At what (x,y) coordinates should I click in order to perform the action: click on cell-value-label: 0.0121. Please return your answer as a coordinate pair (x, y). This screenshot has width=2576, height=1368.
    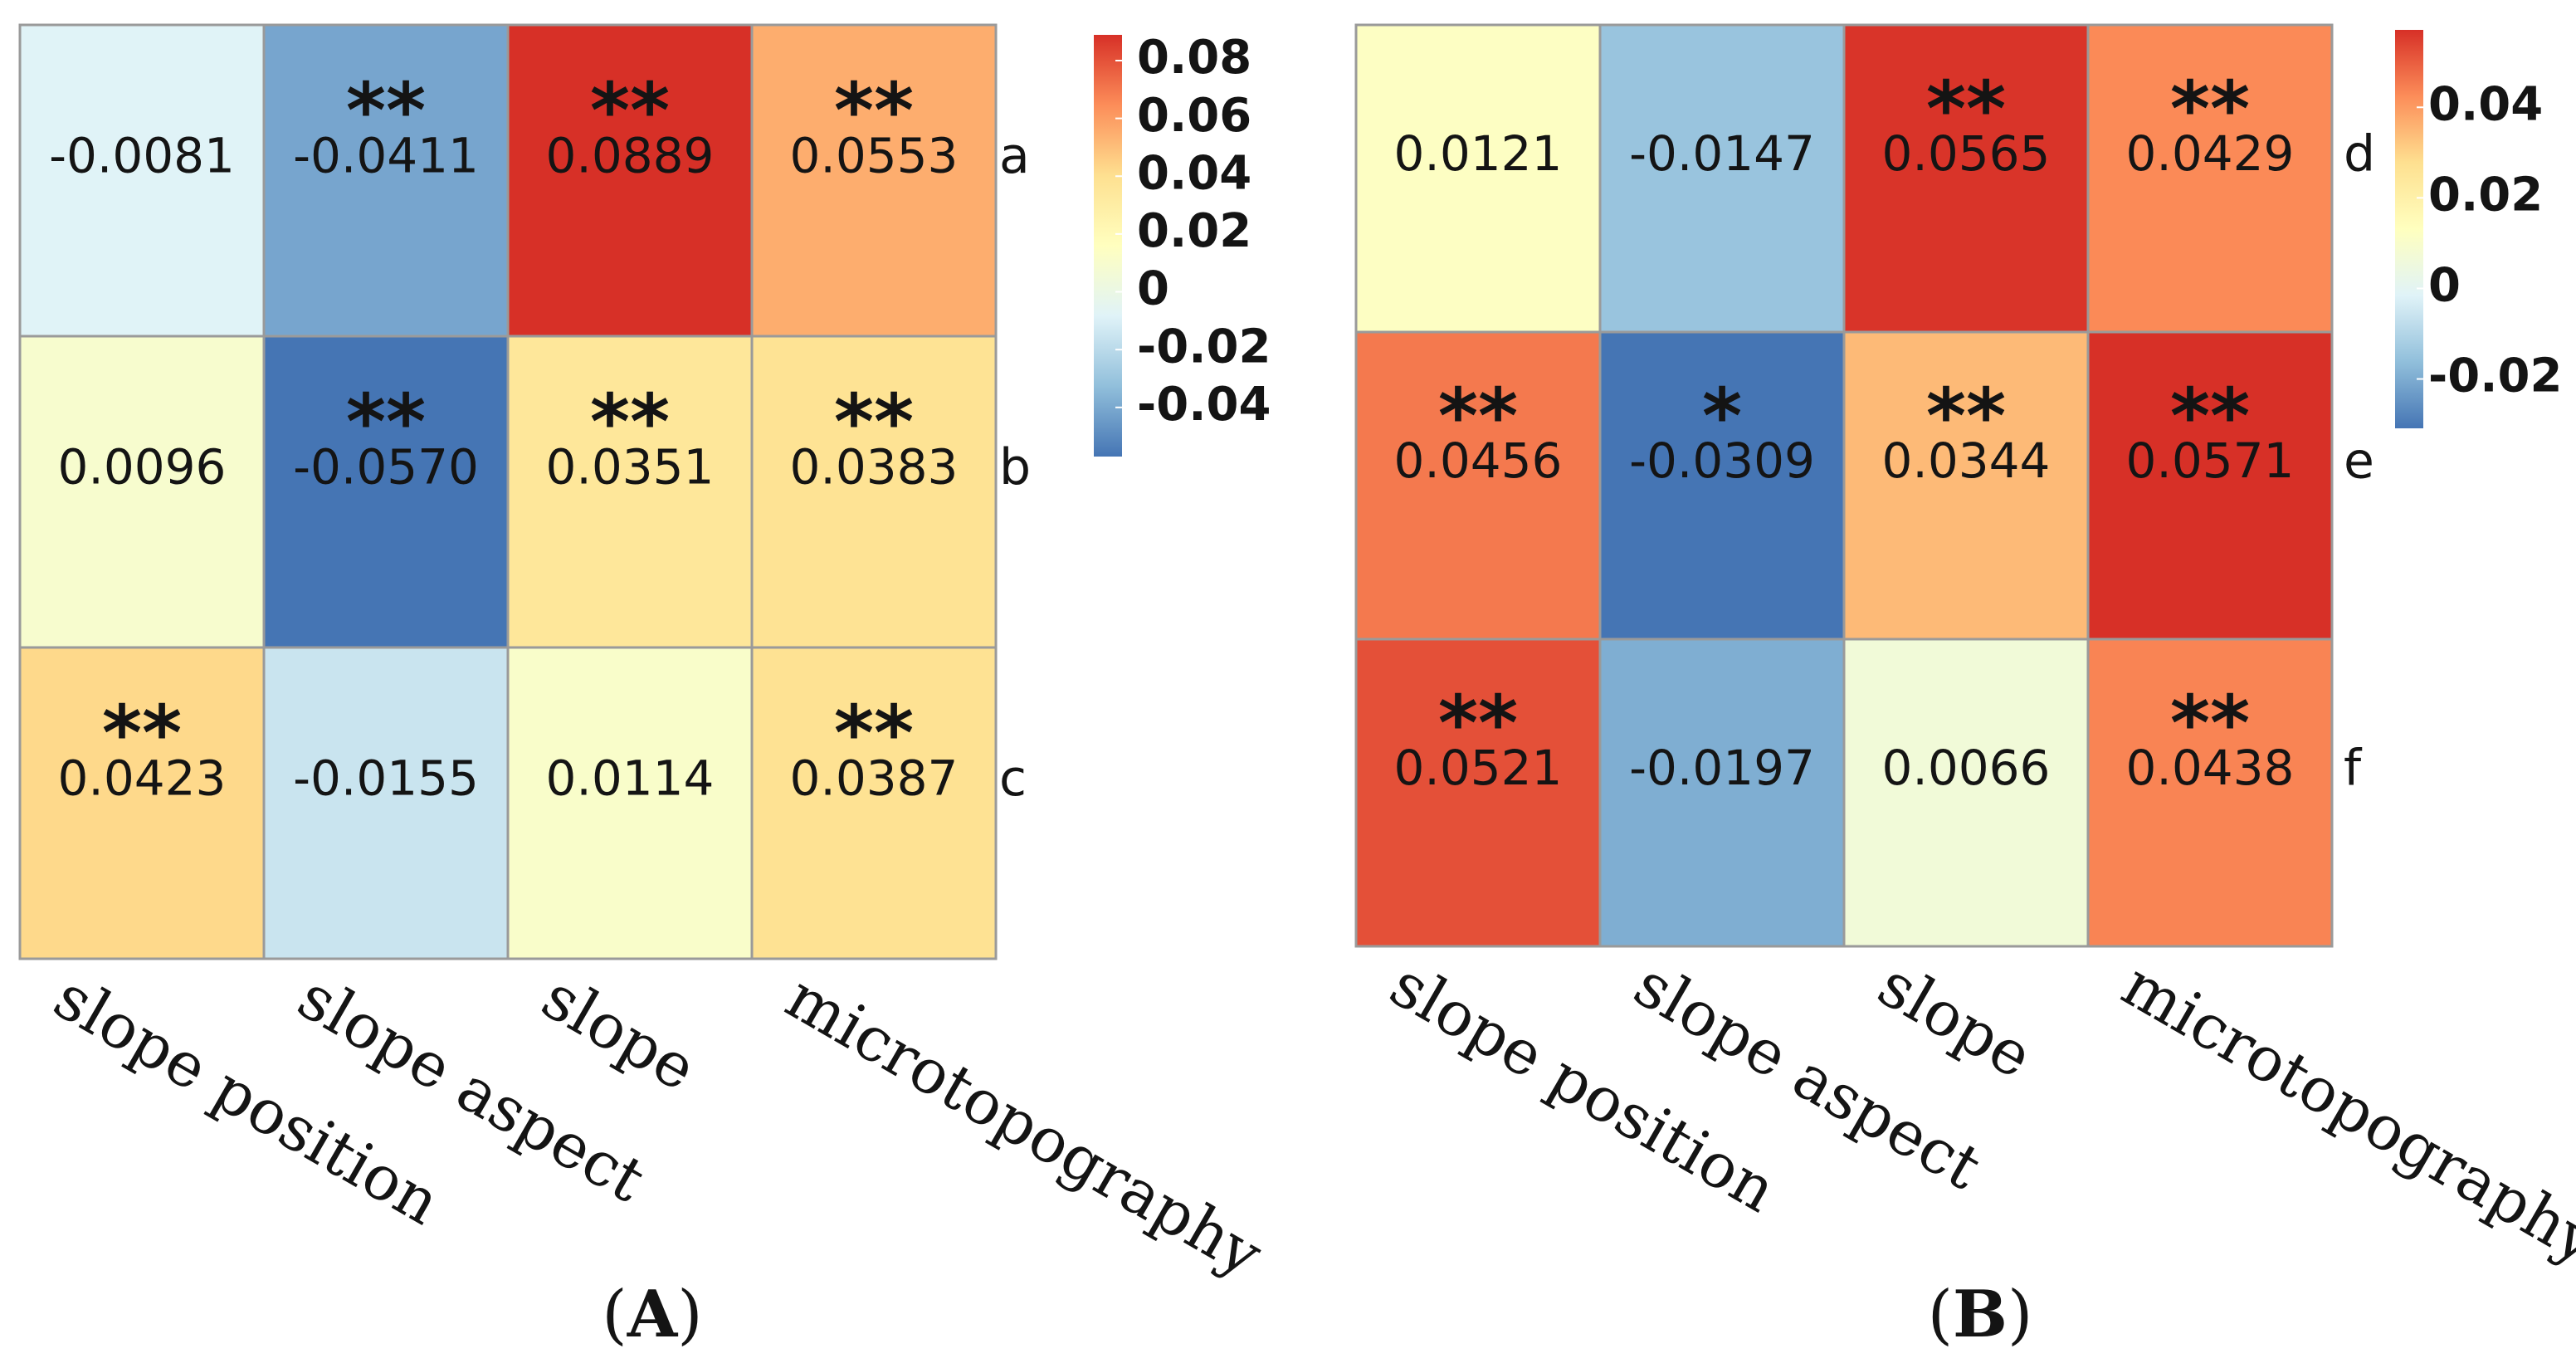
    Looking at the image, I should click on (1479, 153).